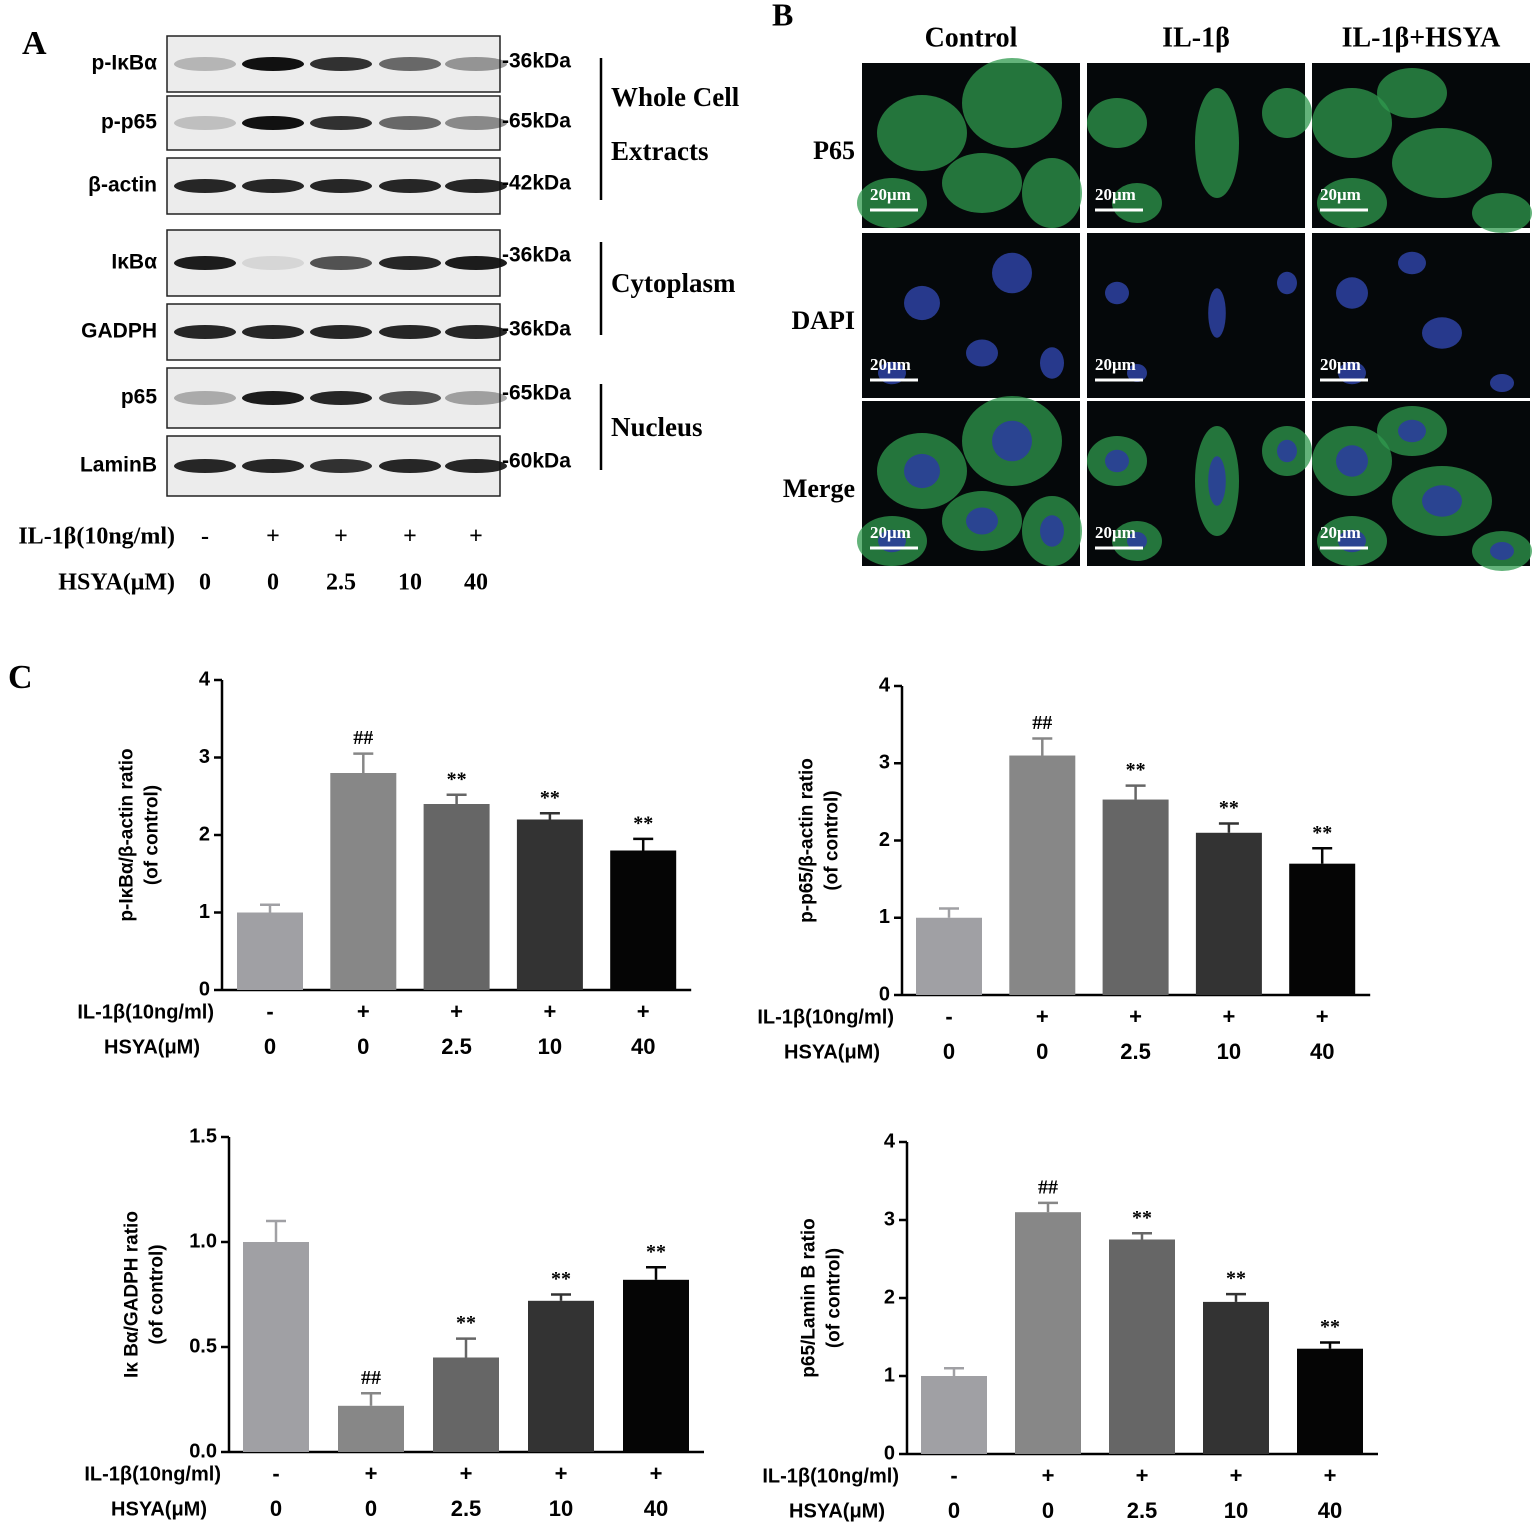 The width and height of the screenshot is (1534, 1527). What do you see at coordinates (129, 122) in the screenshot?
I see `band-label: p-p65` at bounding box center [129, 122].